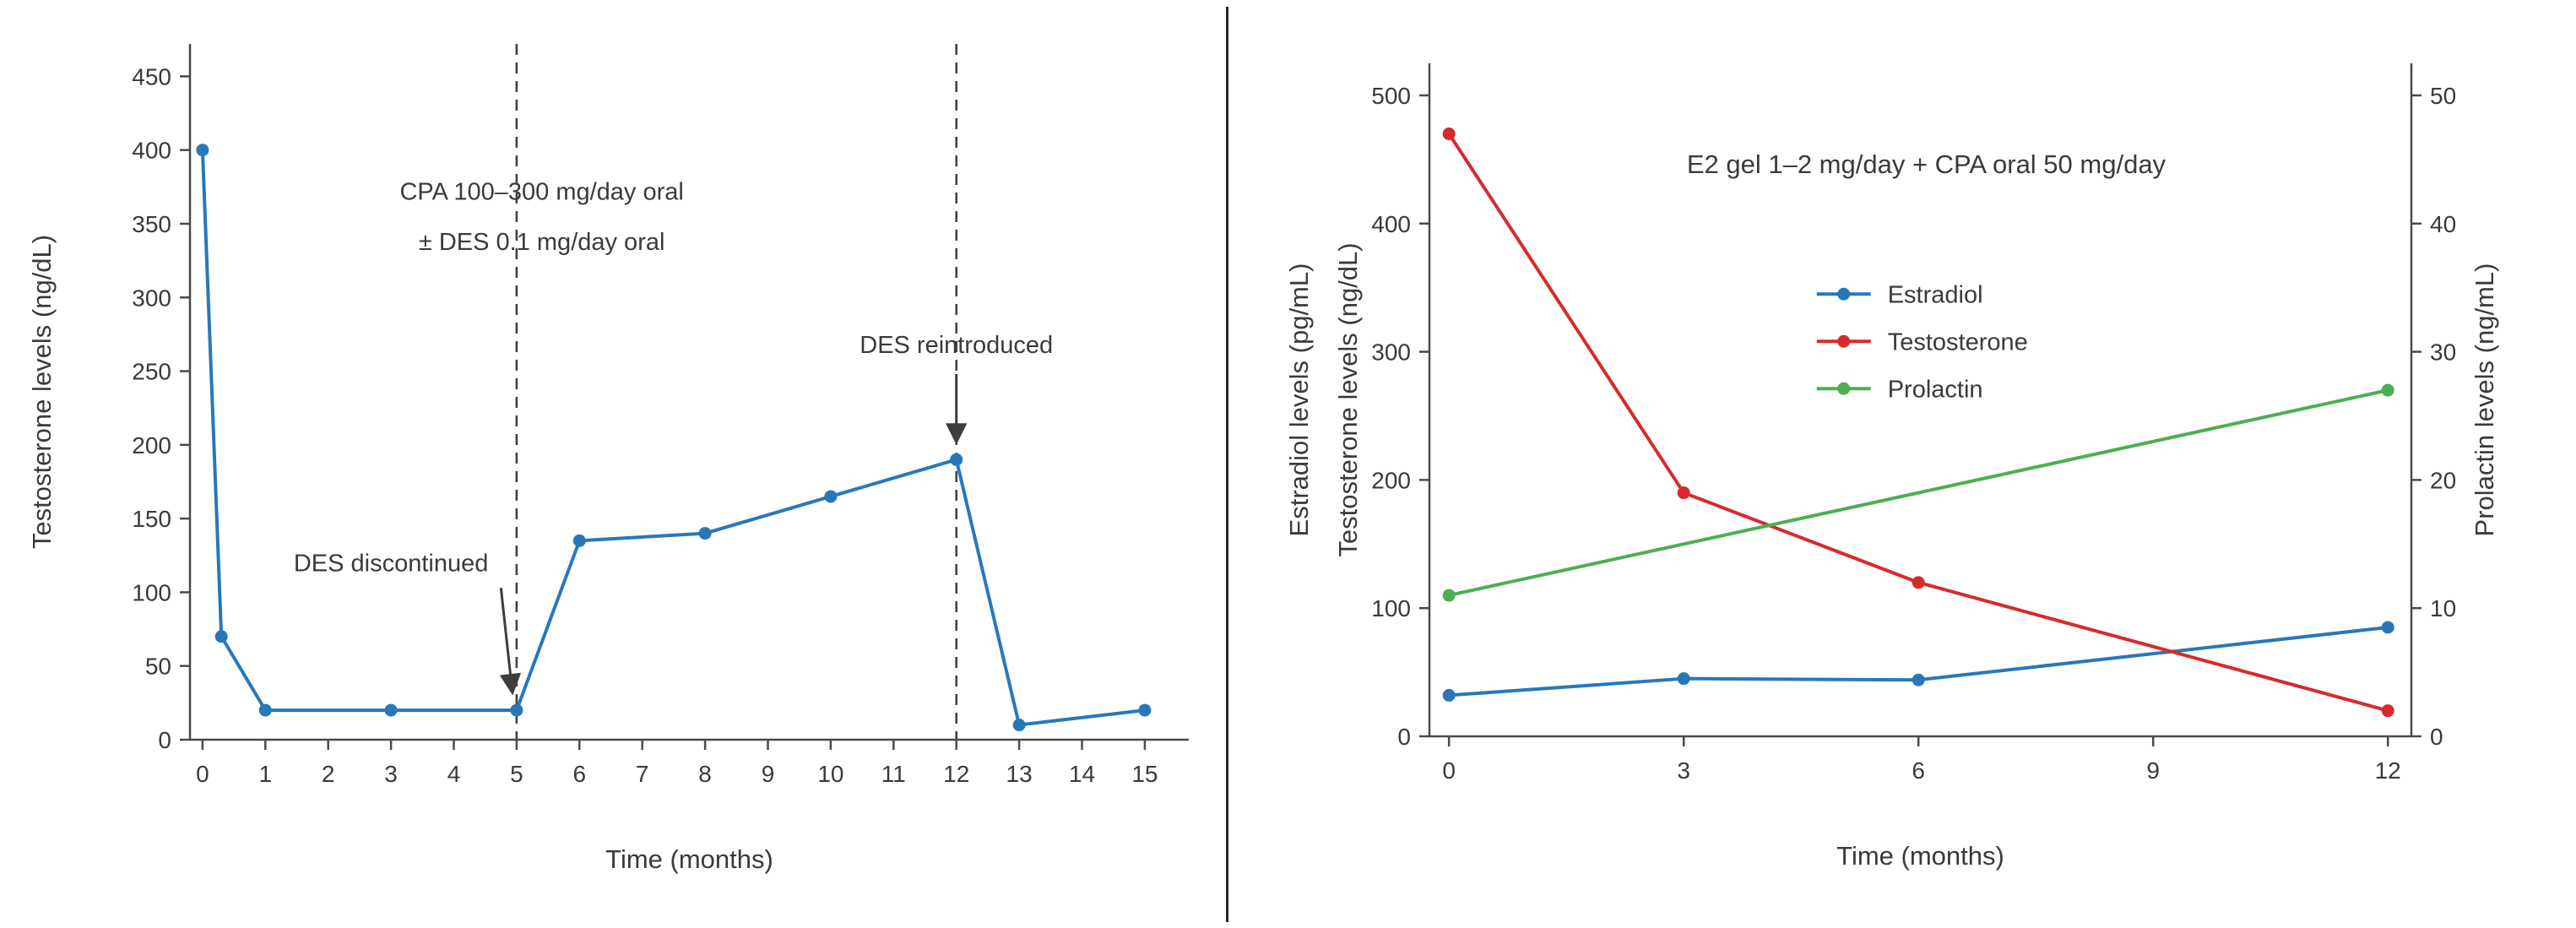 The height and width of the screenshot is (928, 2576). Describe the element at coordinates (956, 345) in the screenshot. I see `annotation-text: DES reintroduced` at that location.